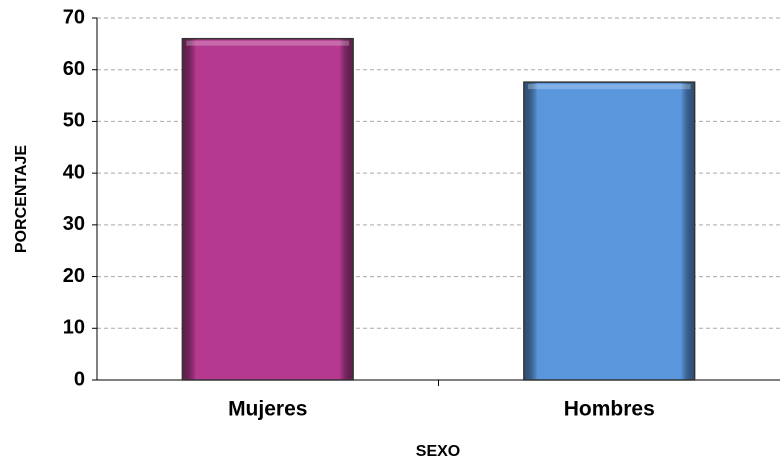  I want to click on y-tick-label: 20, so click(74, 276).